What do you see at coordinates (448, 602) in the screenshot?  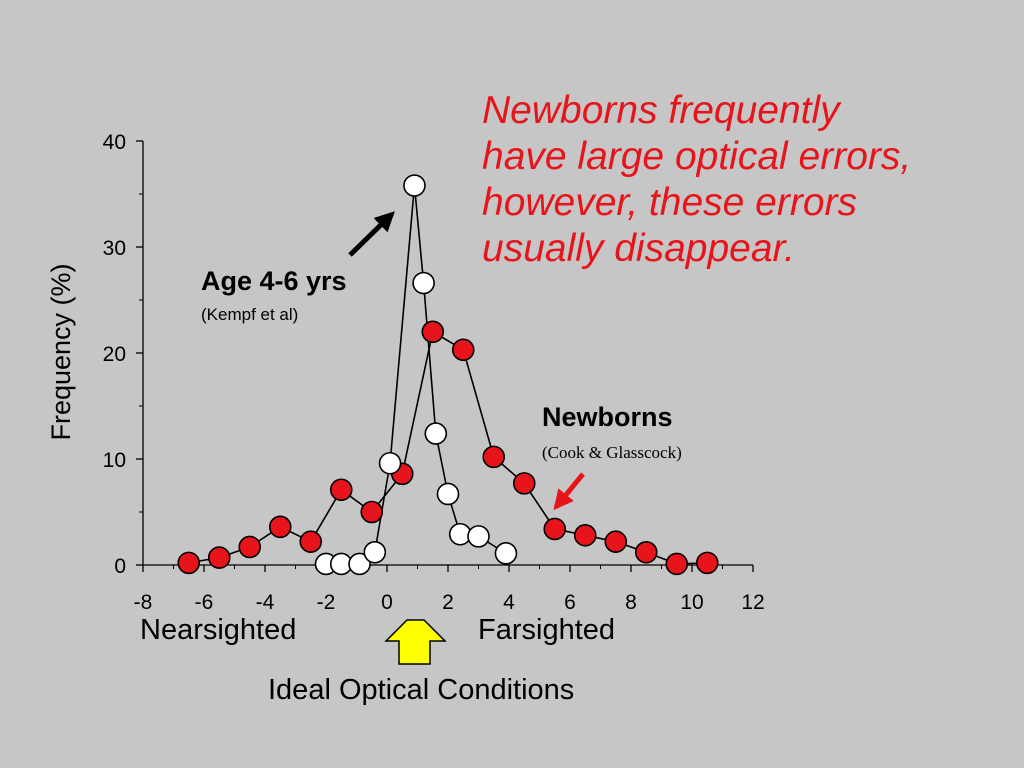 I see `x-tick-label: 2` at bounding box center [448, 602].